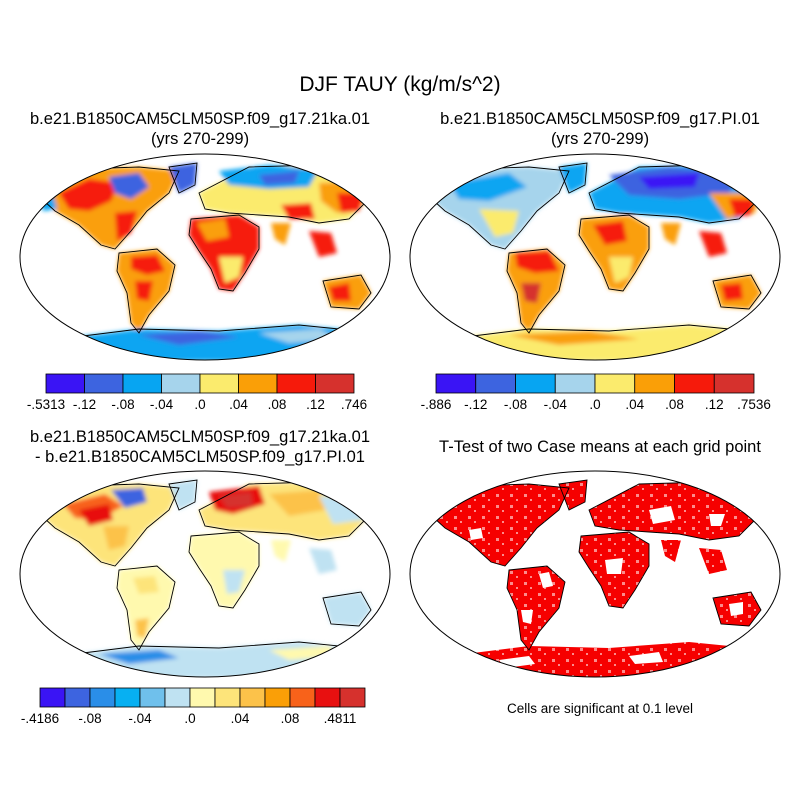 The width and height of the screenshot is (800, 800). Describe the element at coordinates (400, 84) in the screenshot. I see `figure-title: DJF TAUY (kg/m/s^2)` at that location.